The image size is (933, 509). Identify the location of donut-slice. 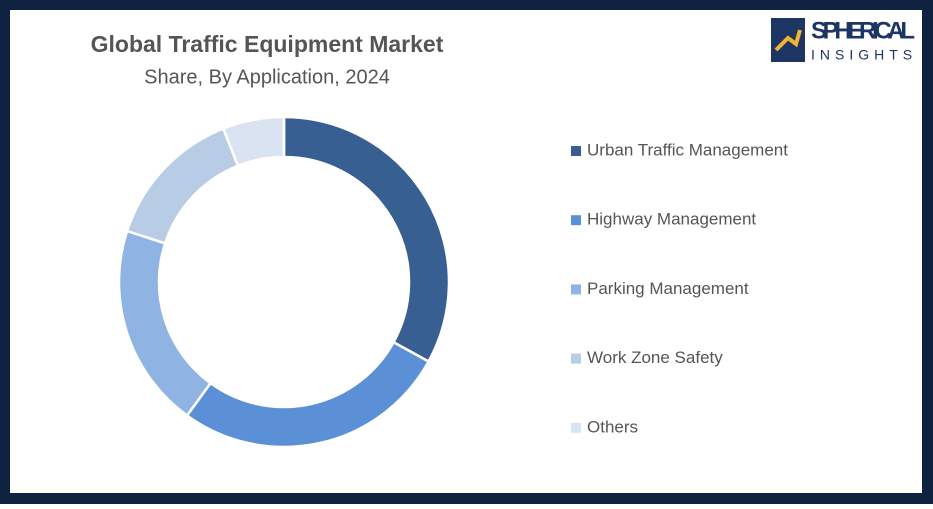
(253, 141).